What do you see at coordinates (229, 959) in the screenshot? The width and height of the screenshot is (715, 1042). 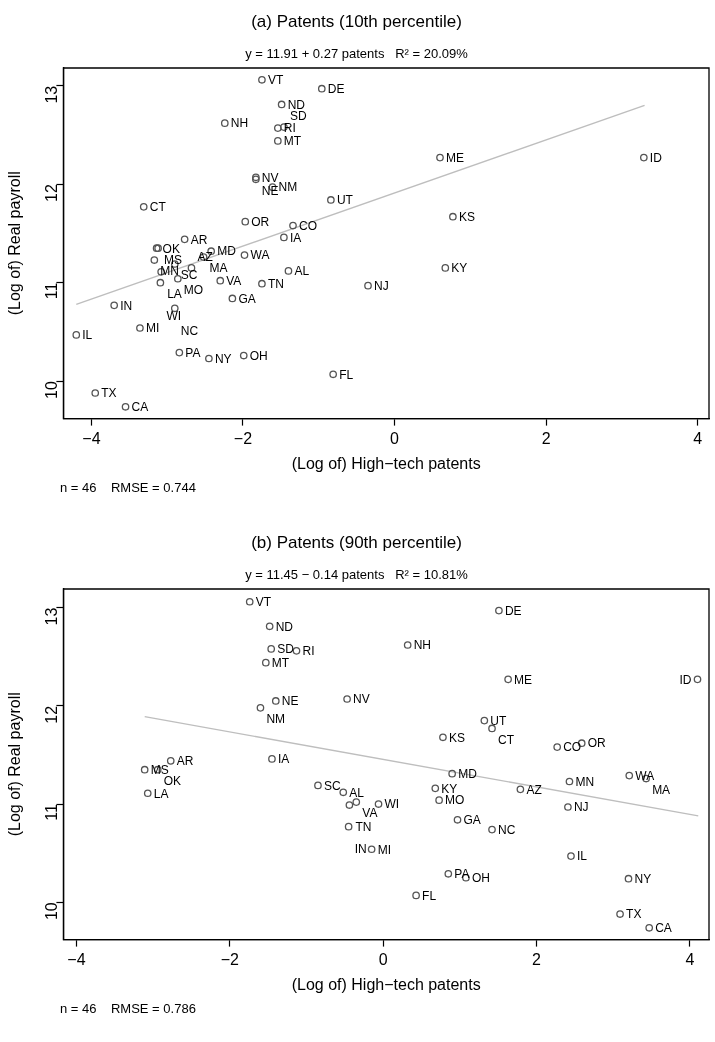 I see `x-tick-label: −2` at bounding box center [229, 959].